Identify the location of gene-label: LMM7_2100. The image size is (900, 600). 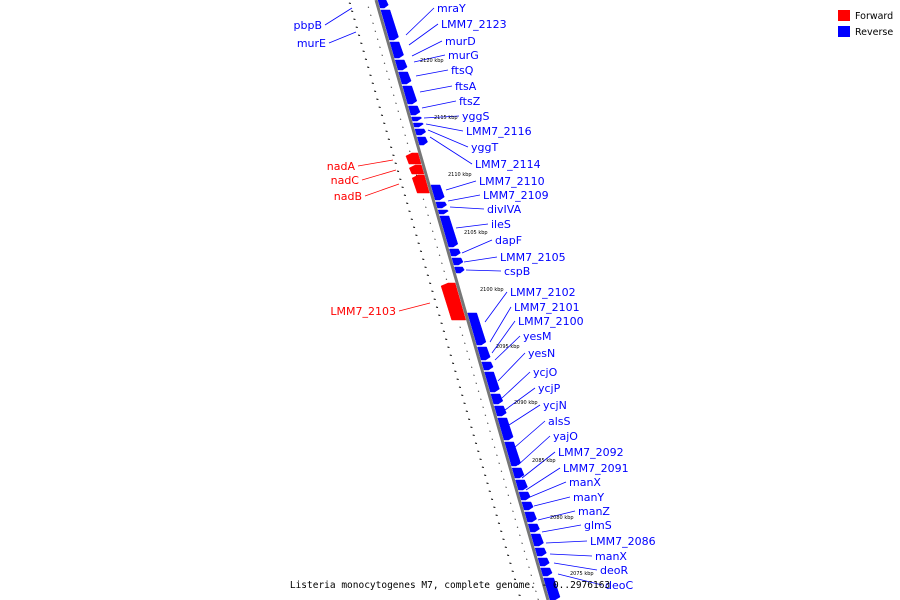
(551, 321).